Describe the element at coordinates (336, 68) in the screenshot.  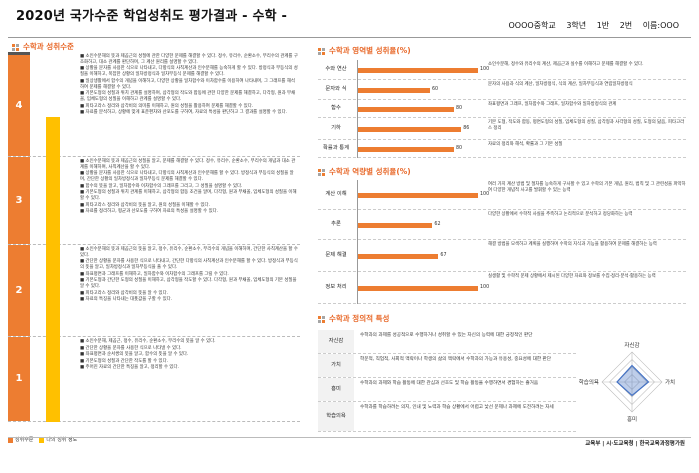
I see `bar-row-label: 수와 연산` at that location.